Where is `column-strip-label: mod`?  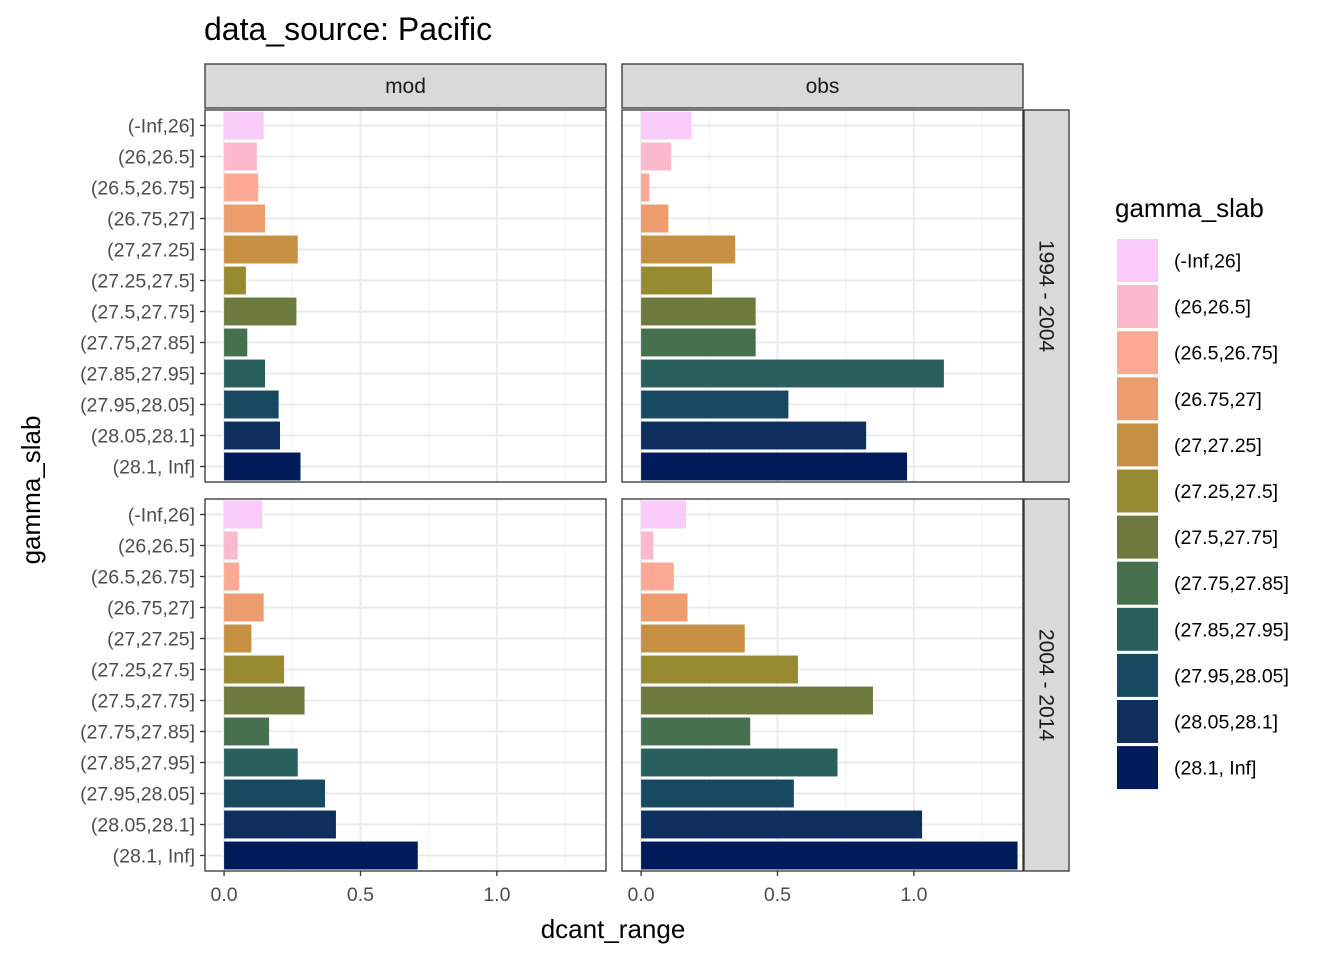
column-strip-label: mod is located at coordinates (405, 86).